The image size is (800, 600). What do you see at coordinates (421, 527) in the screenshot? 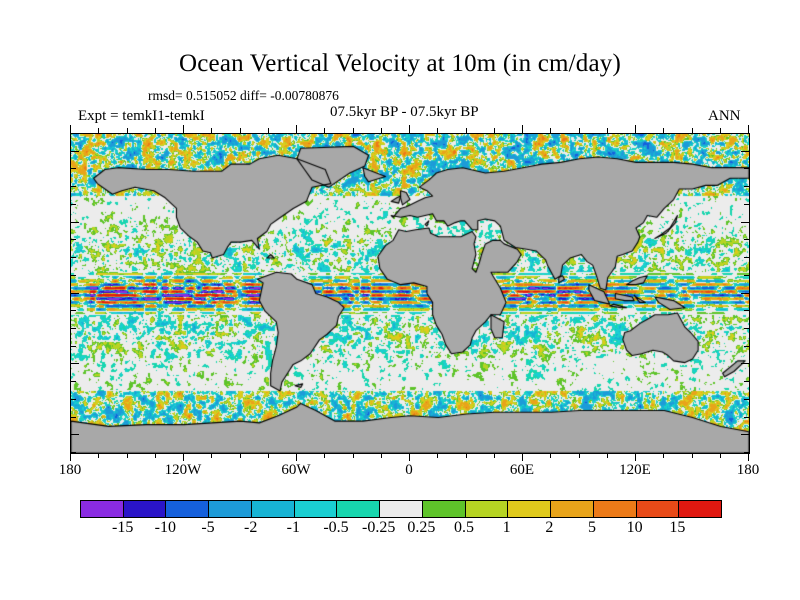
I see `colorbar-tick-label: 0.25` at bounding box center [421, 527].